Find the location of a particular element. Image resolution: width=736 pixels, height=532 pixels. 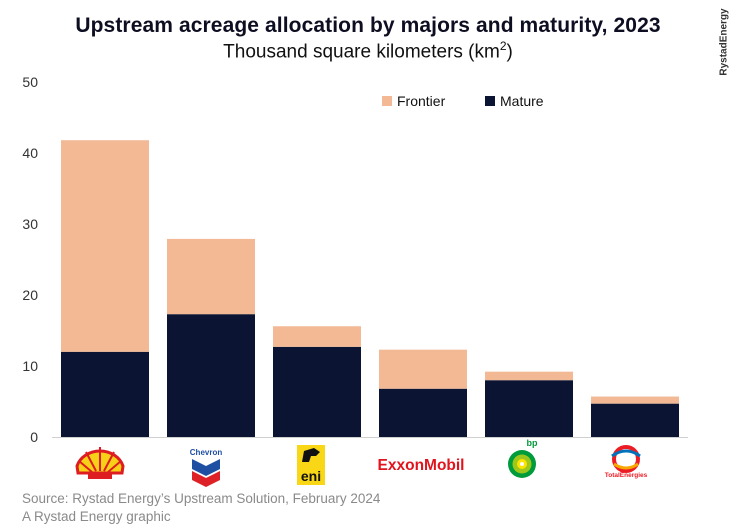

shell-logo is located at coordinates (100, 463).